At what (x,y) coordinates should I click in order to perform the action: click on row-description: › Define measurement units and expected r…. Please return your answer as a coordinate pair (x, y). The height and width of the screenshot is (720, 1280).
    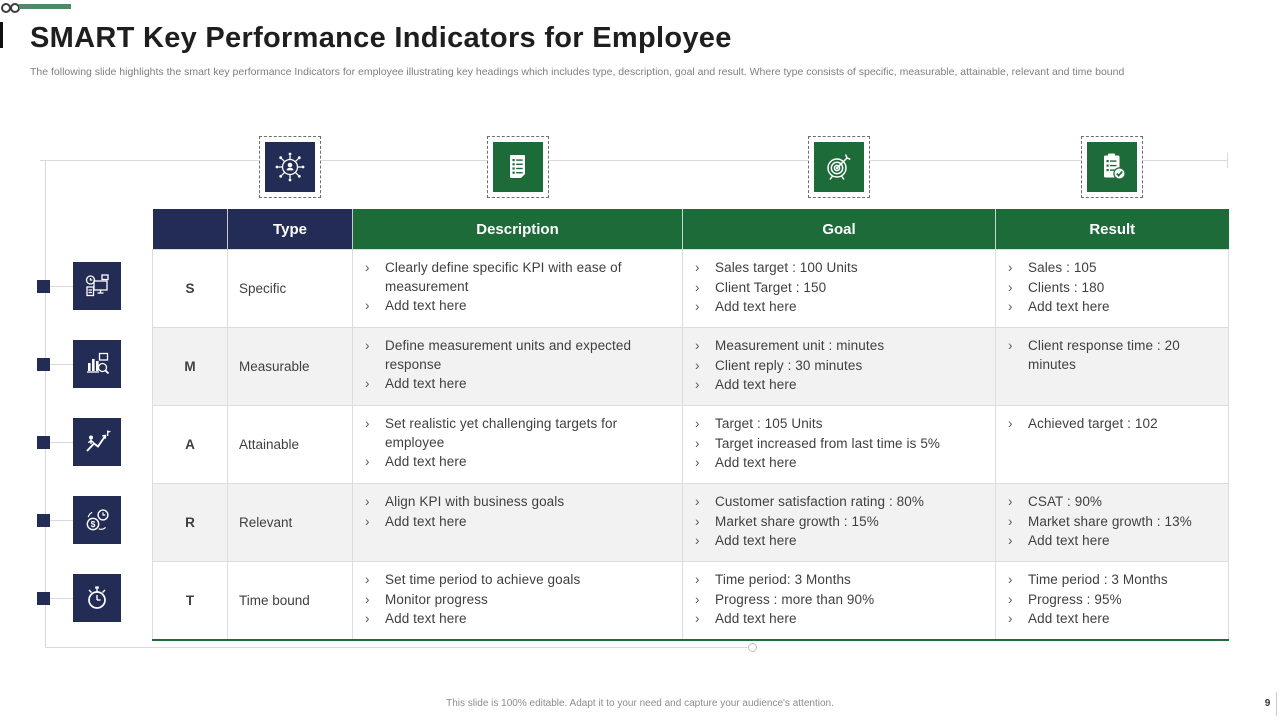
    Looking at the image, I should click on (517, 366).